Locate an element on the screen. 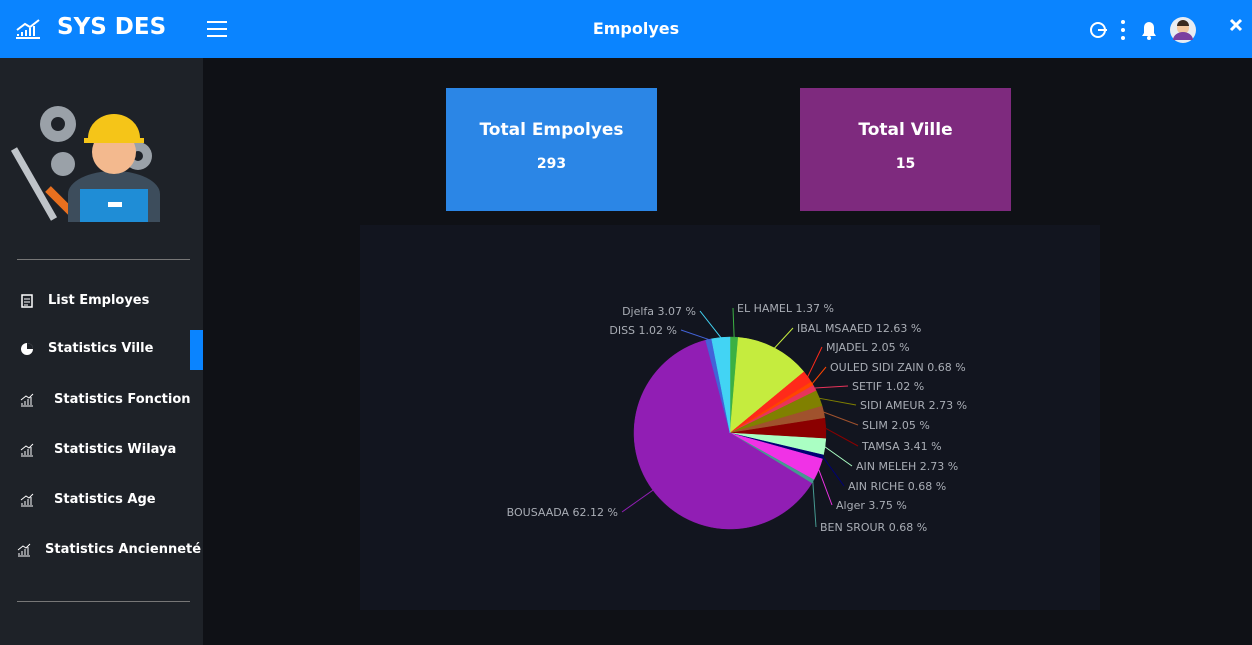 The width and height of the screenshot is (1252, 645). slice-category: SETIF is located at coordinates (867, 386).